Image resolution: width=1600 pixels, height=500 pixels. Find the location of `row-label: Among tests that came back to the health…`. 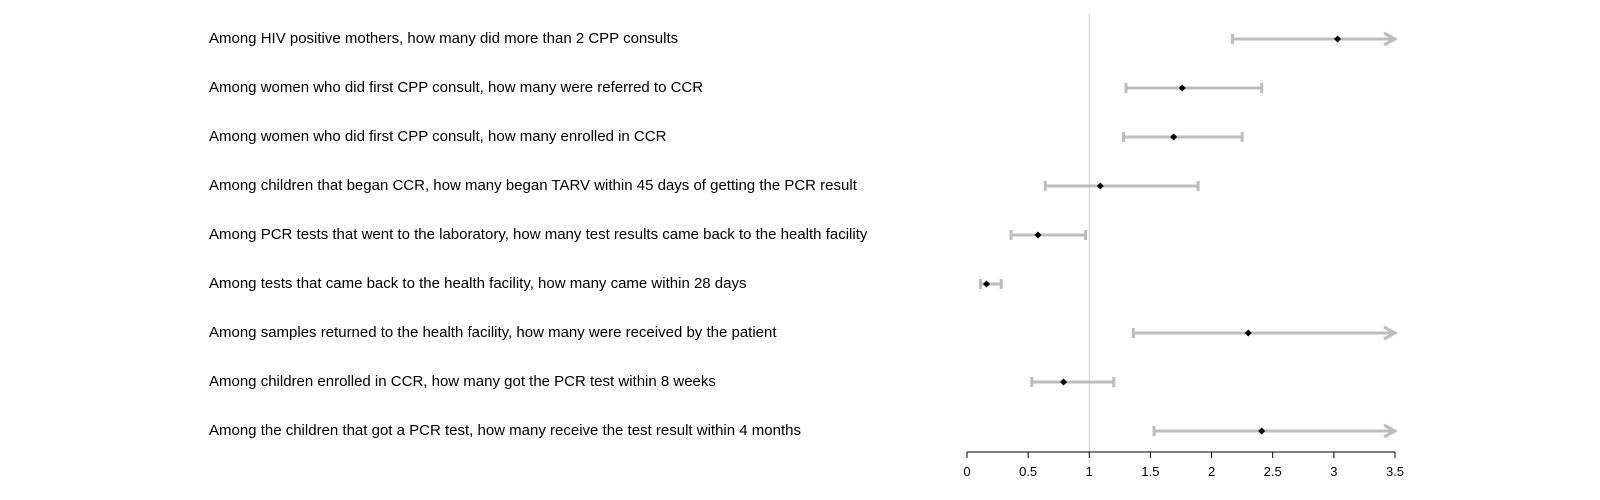

row-label: Among tests that came back to the health… is located at coordinates (478, 283).